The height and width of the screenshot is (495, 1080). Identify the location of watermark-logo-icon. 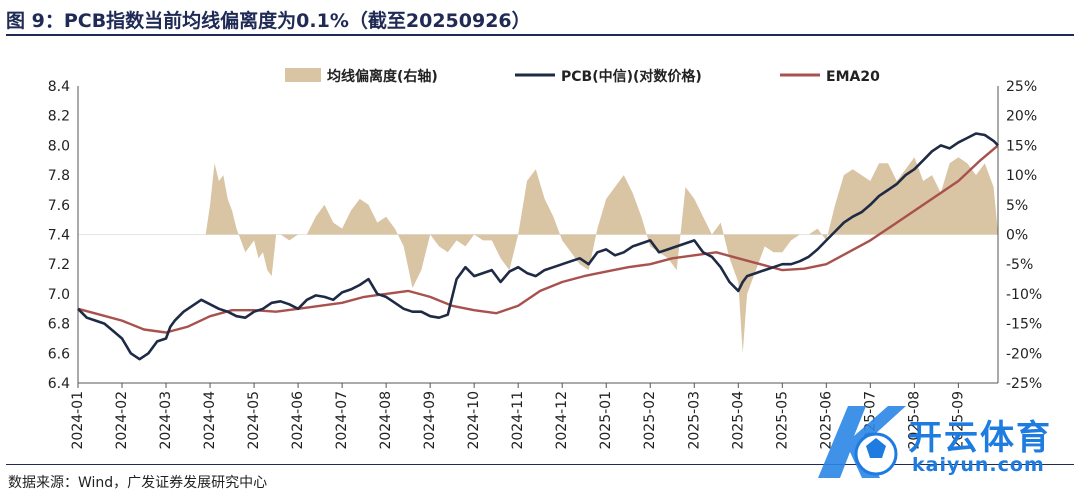
(862, 442).